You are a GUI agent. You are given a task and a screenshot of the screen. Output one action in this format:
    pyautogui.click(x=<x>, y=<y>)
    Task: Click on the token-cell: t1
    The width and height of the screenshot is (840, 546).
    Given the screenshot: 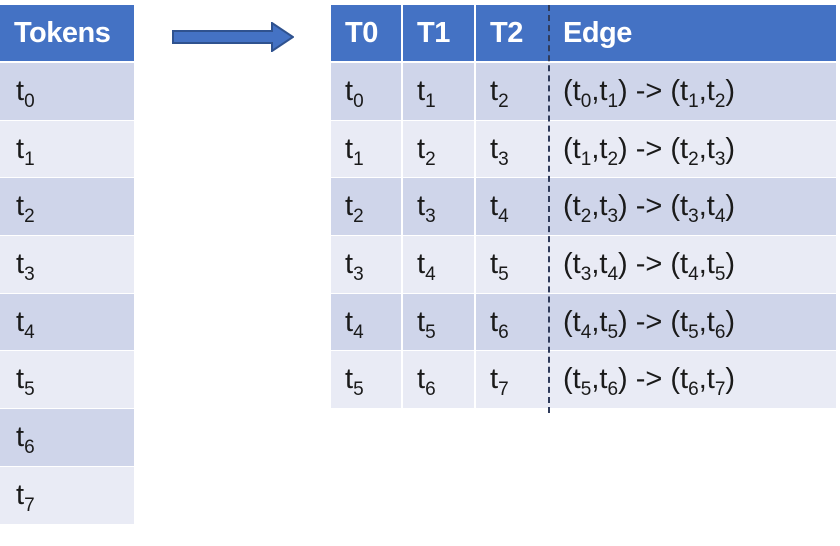 What is the action you would take?
    pyautogui.click(x=25, y=151)
    